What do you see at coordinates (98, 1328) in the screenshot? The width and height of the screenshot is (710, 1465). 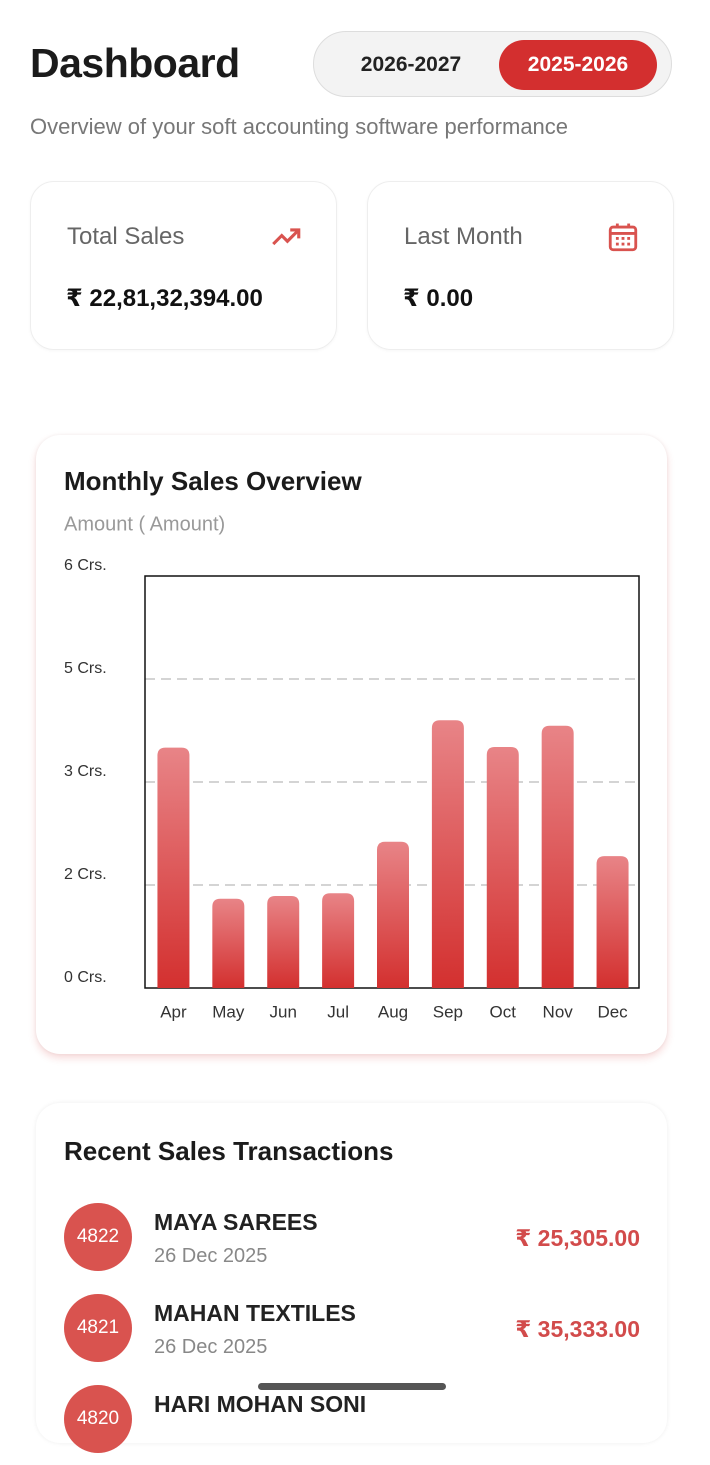 I see `avatar: 4821` at bounding box center [98, 1328].